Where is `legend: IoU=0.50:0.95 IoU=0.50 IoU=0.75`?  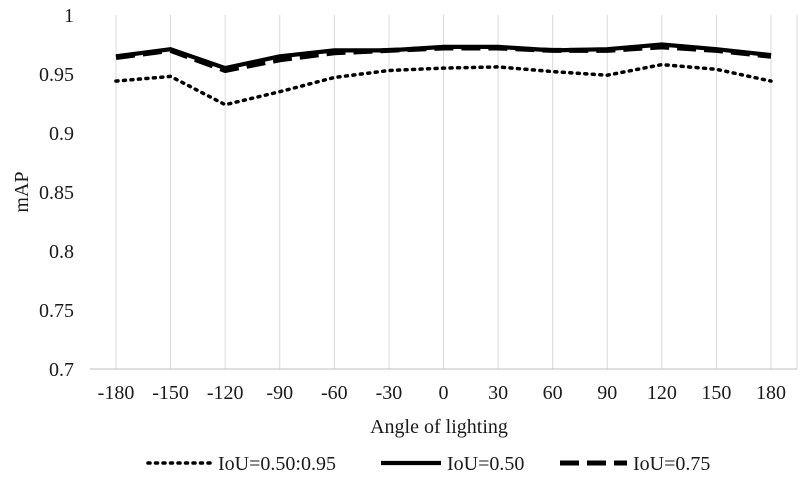 legend: IoU=0.50:0.95 IoU=0.50 IoU=0.75 is located at coordinates (428, 464).